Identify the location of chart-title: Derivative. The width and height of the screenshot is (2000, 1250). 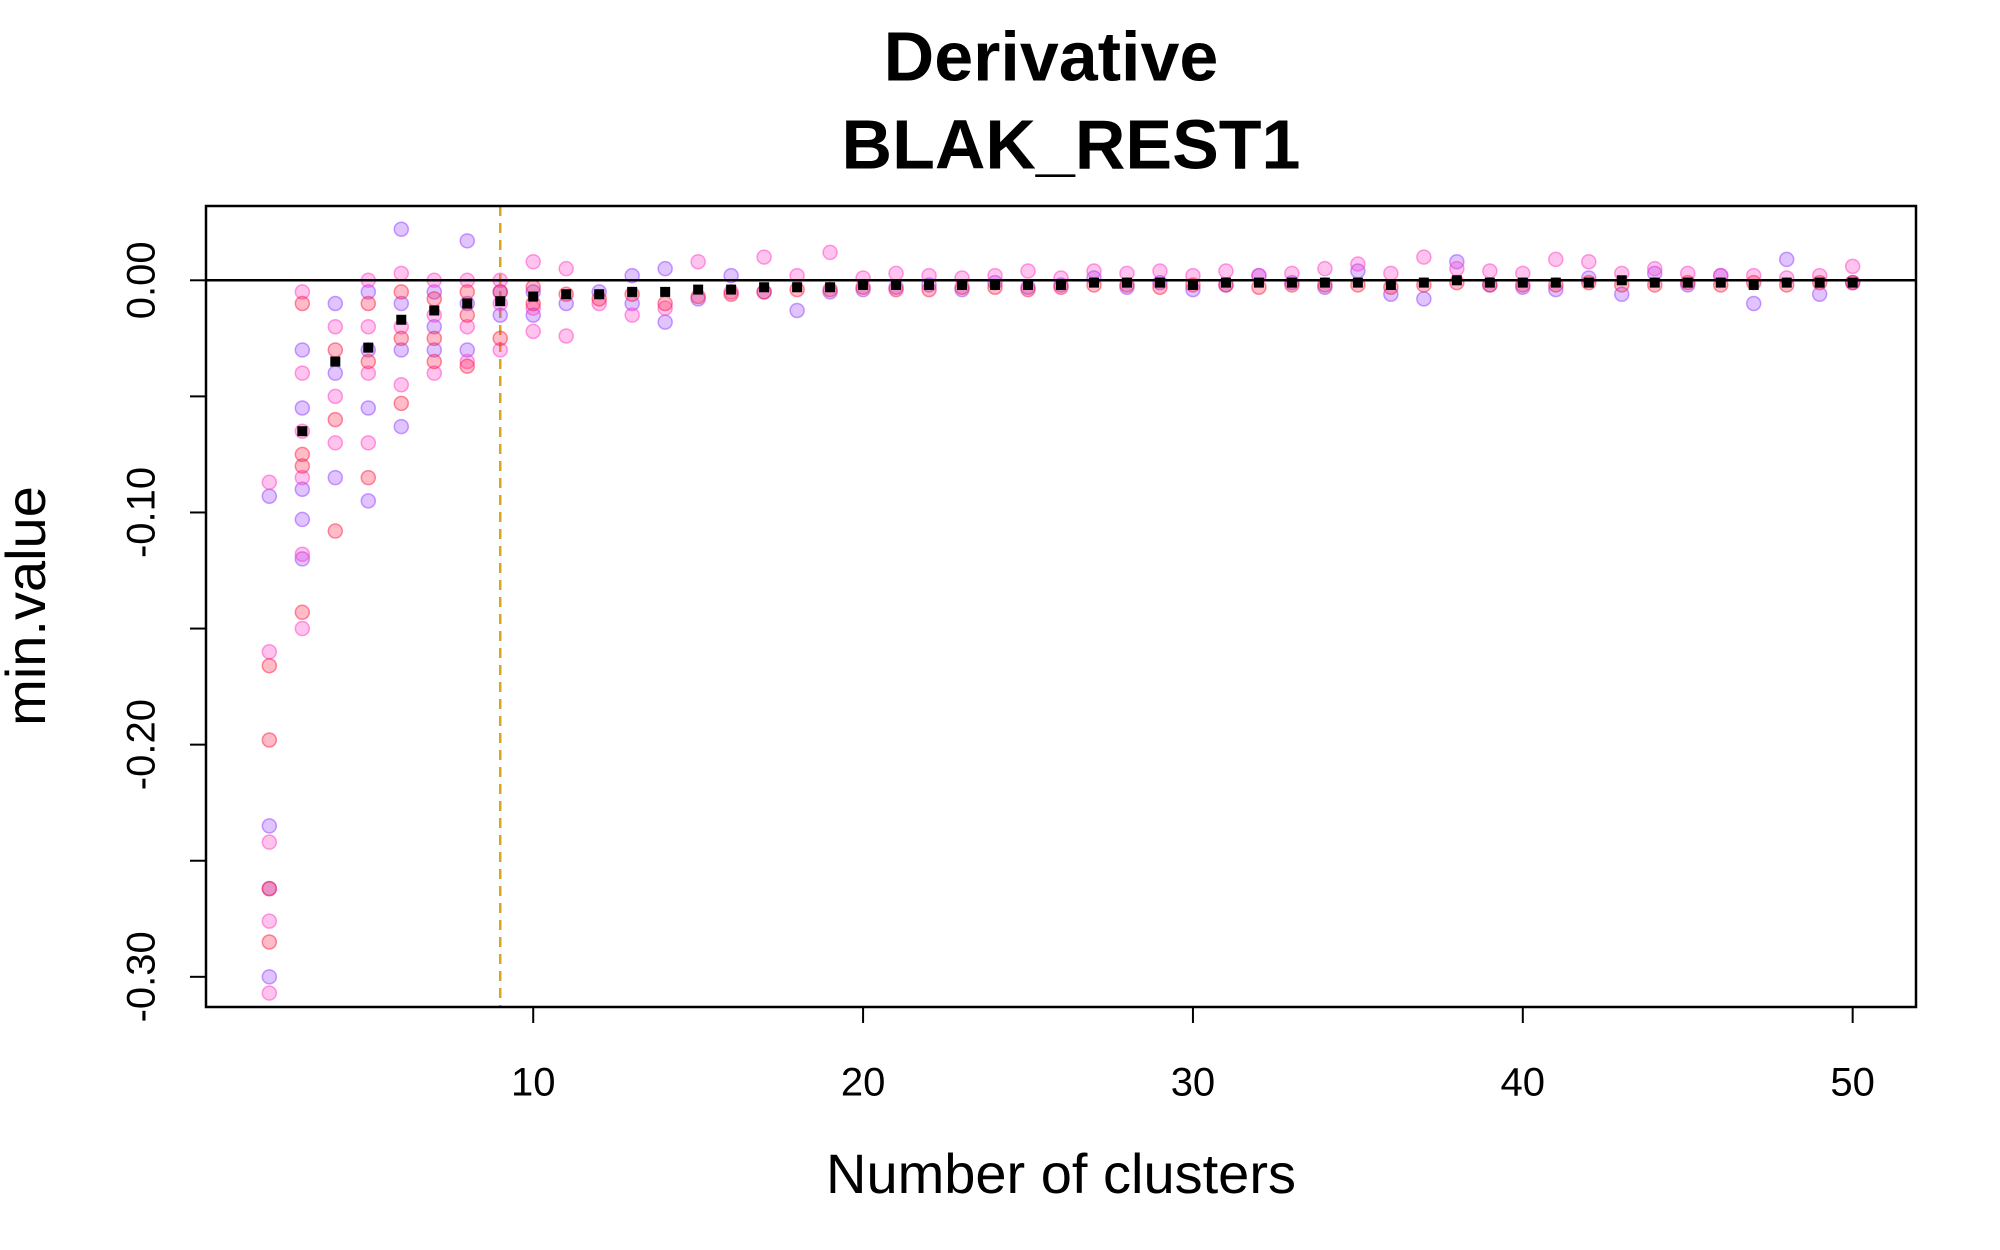
(1051, 56).